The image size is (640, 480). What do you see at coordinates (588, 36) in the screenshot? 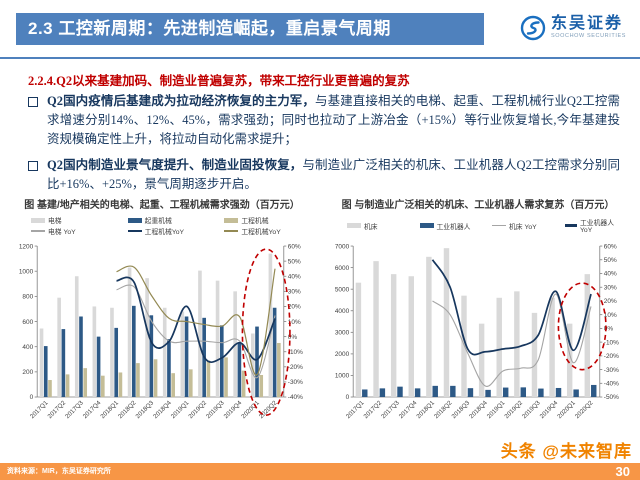
I see `logo-subtitle: SOOCHOW SECURITIES` at bounding box center [588, 36].